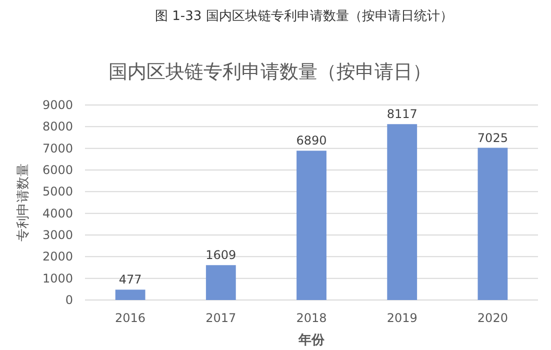 The image size is (551, 350). I want to click on y-tick-label: 2000, so click(57, 257).